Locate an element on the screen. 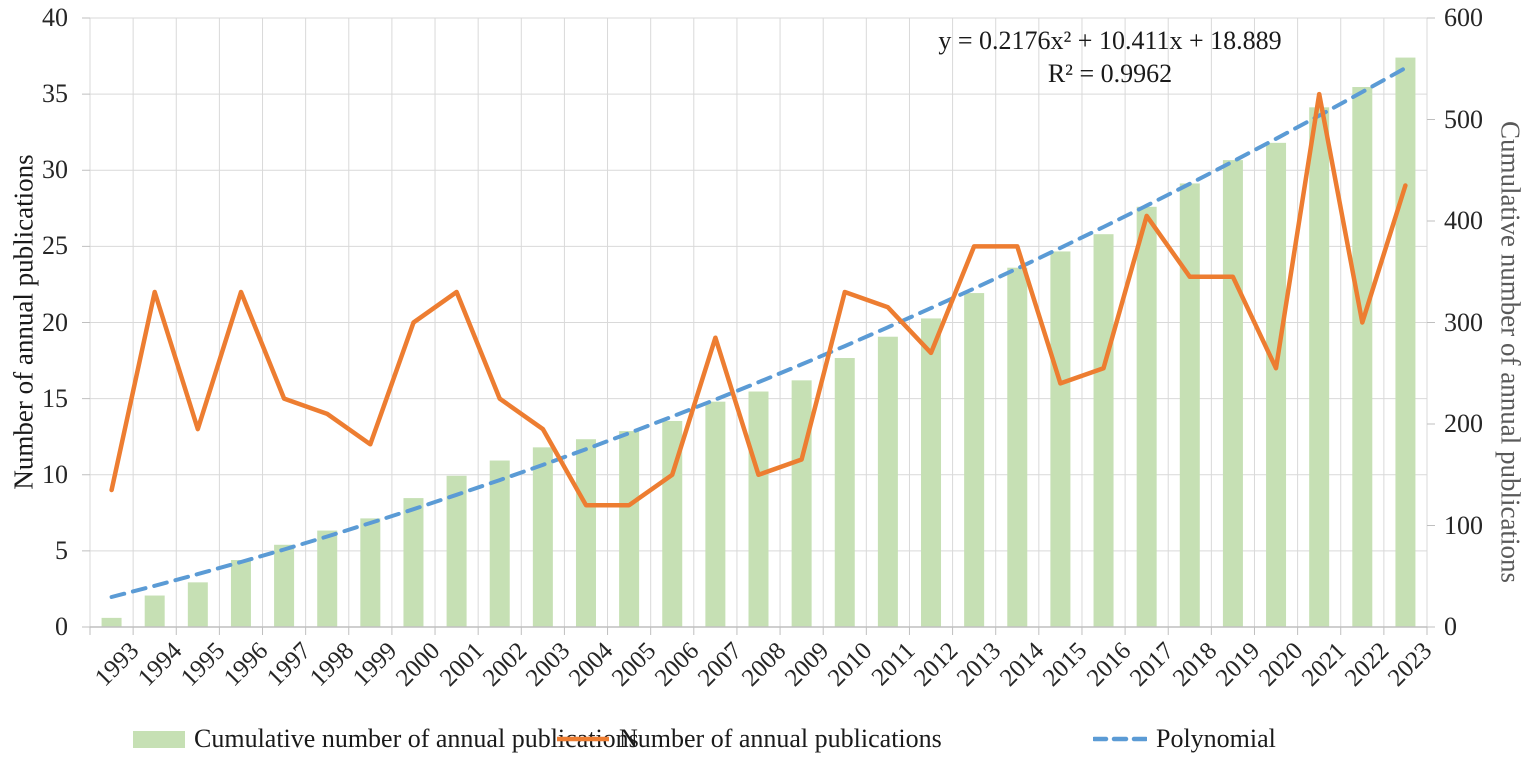  bar-2014 is located at coordinates (1017, 447).